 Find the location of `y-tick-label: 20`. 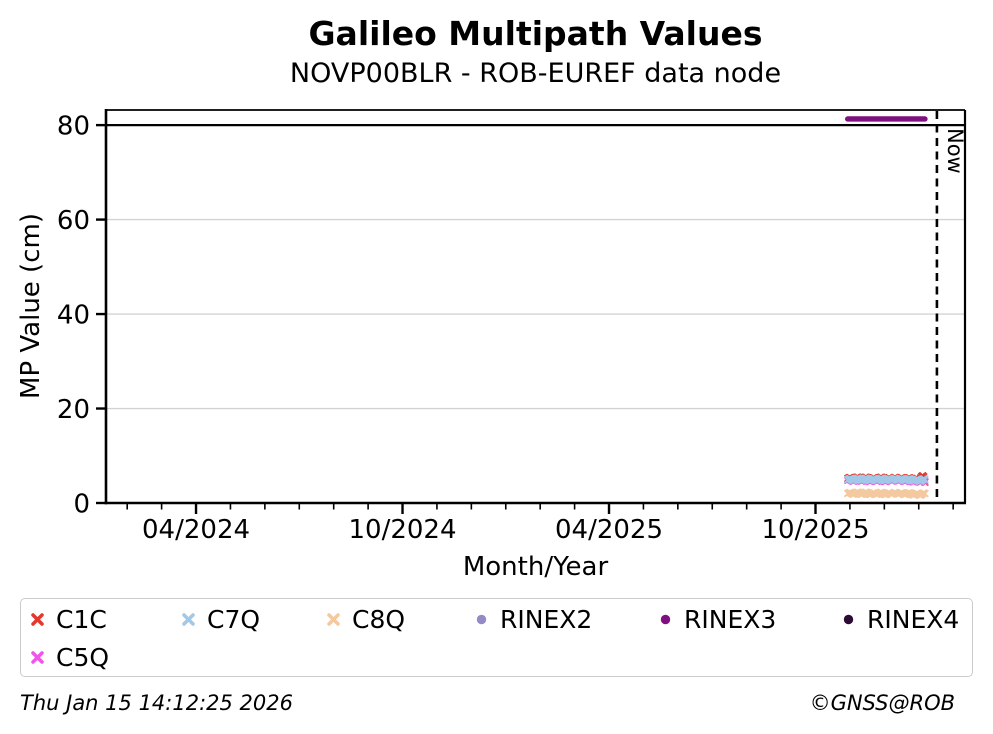

y-tick-label: 20 is located at coordinates (73, 410).